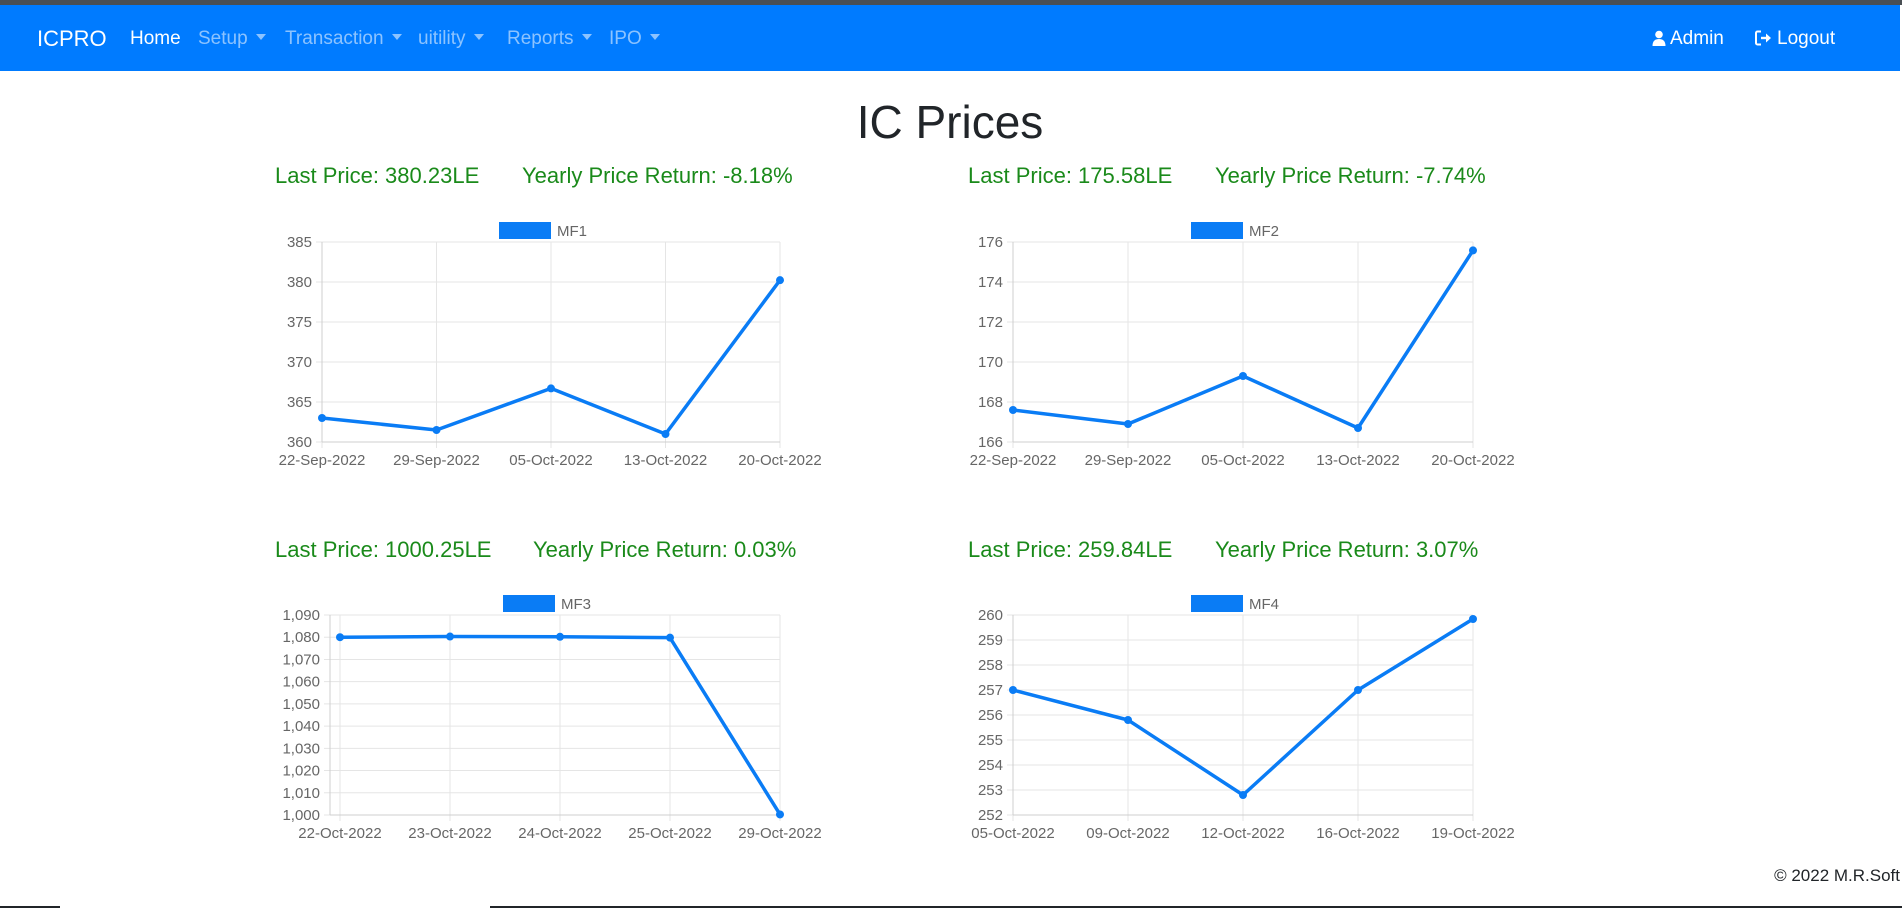 This screenshot has width=1902, height=908. Describe the element at coordinates (1350, 175) in the screenshot. I see `yearly-return-mf2: Yearly Price Return: -7.74%` at that location.